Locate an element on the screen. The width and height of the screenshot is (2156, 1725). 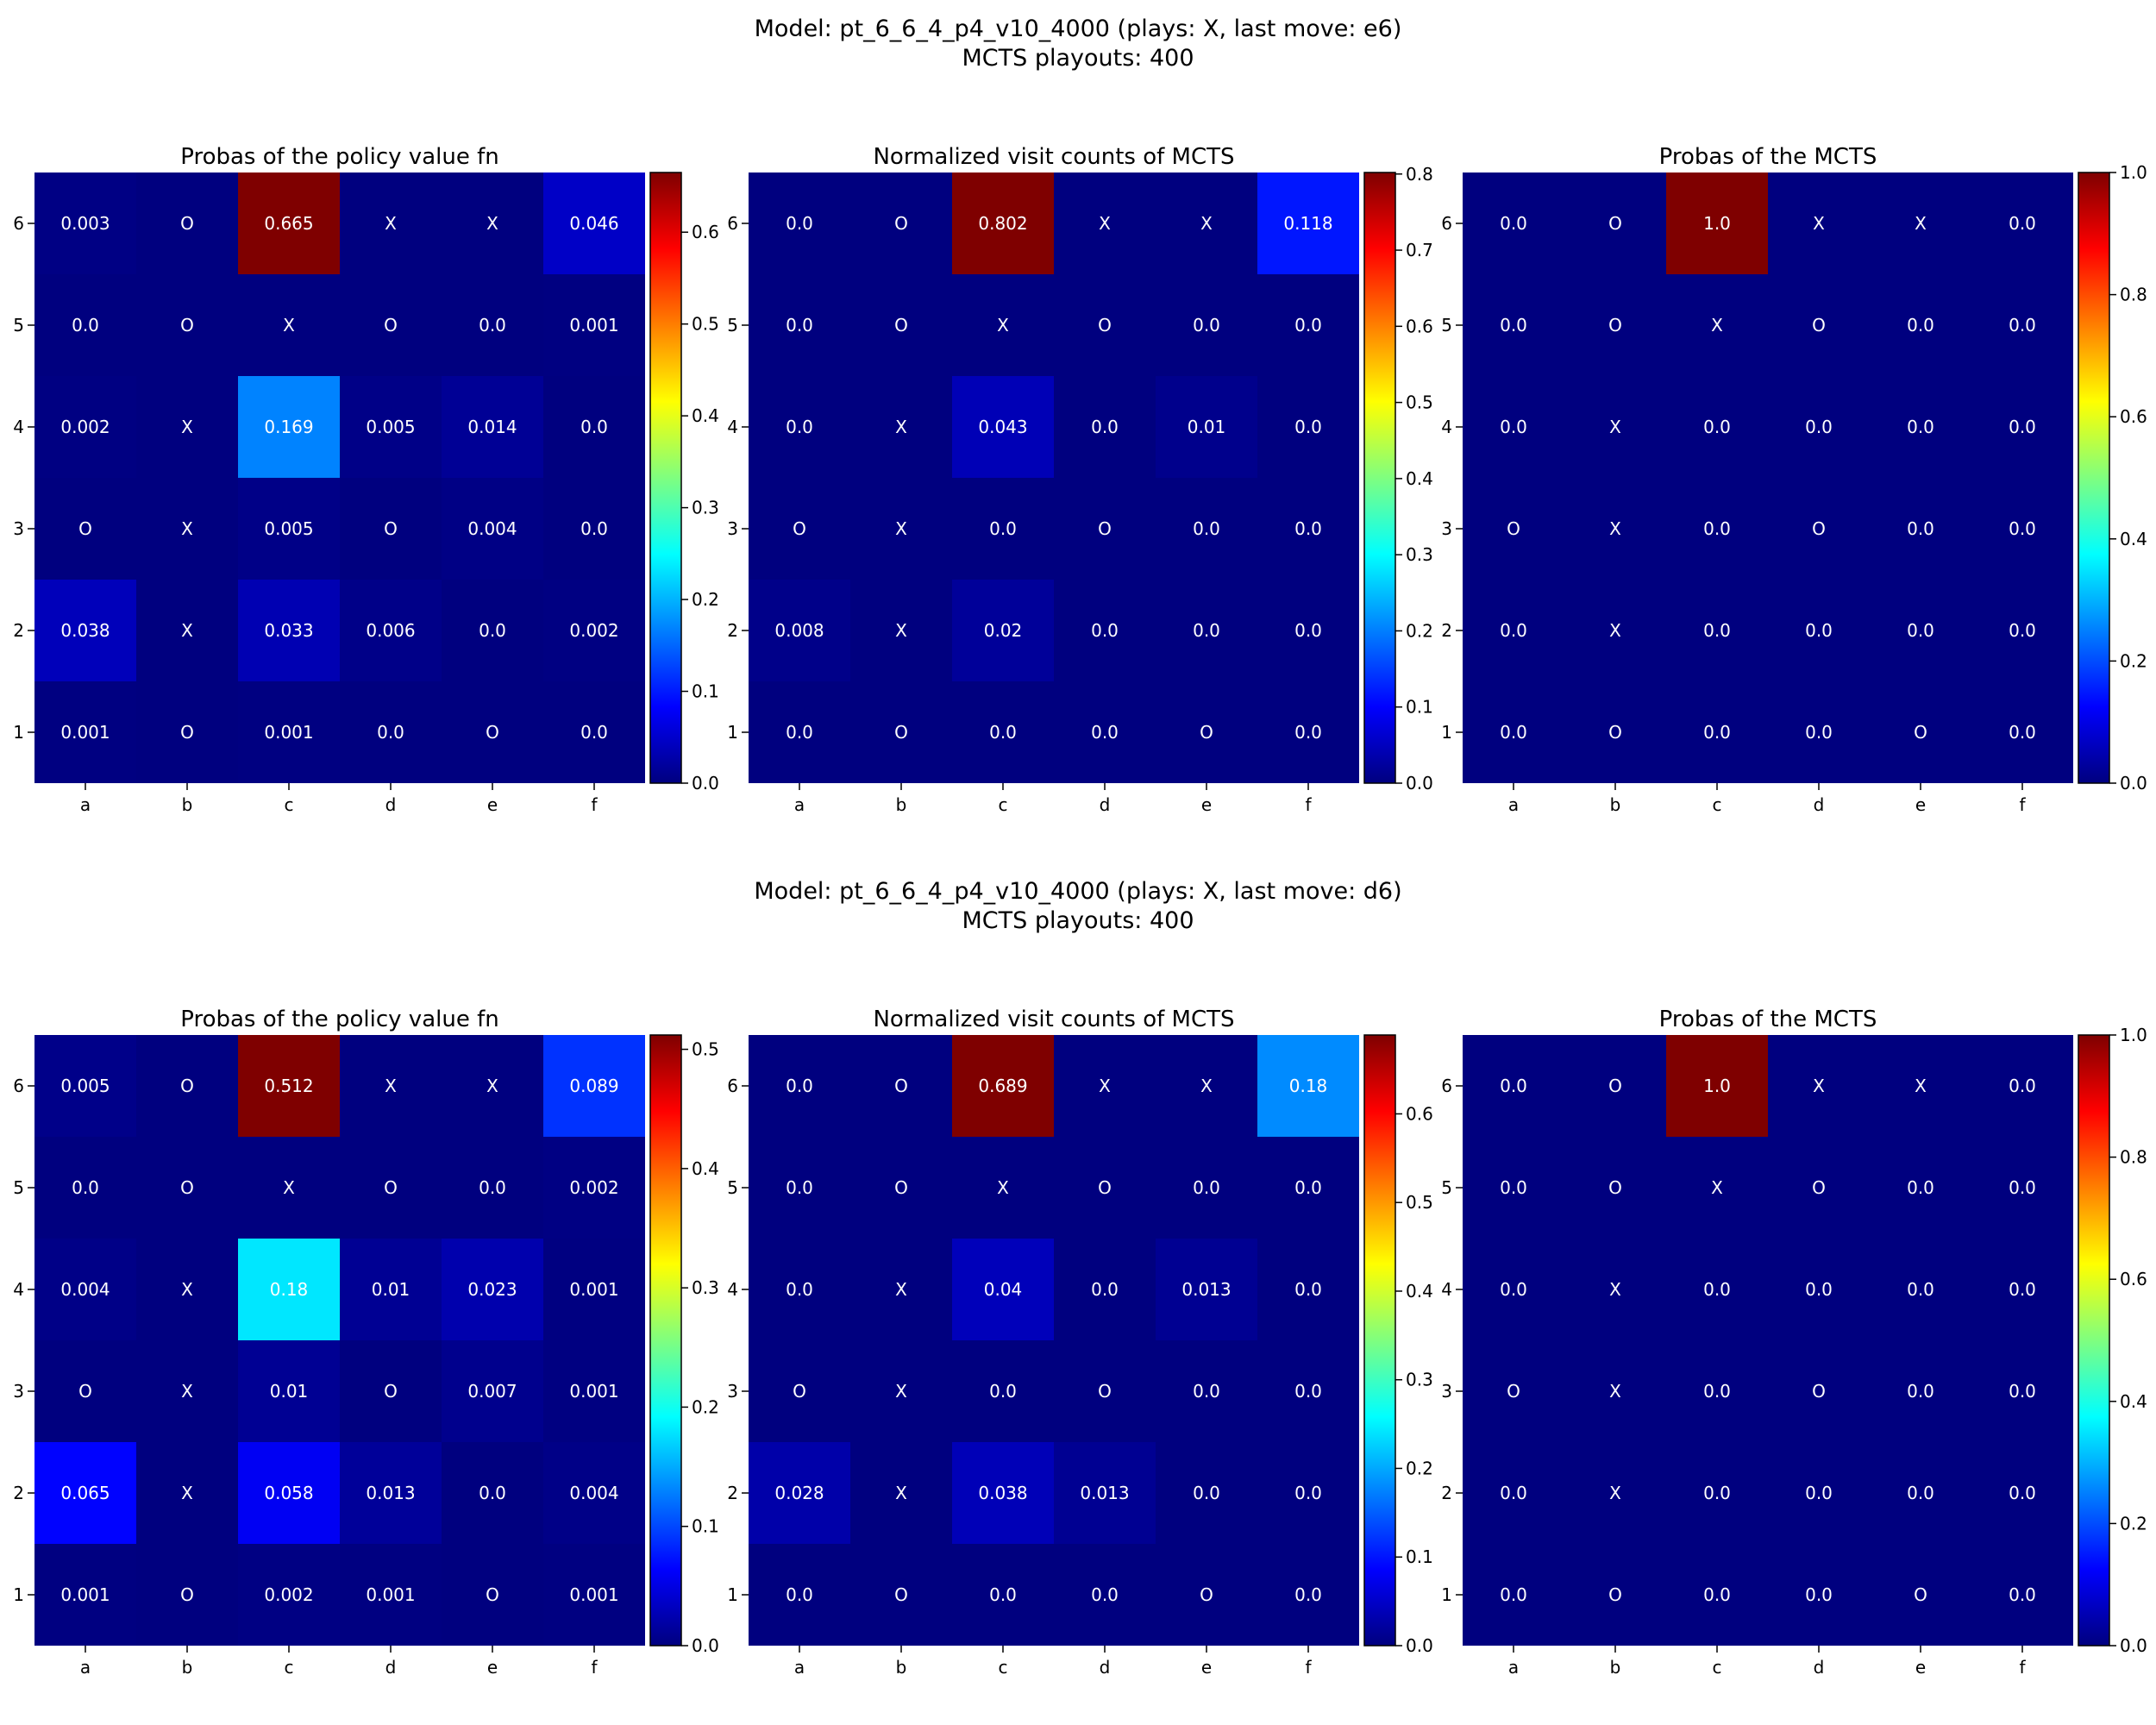
colorbar-tick-label: 0.6 is located at coordinates (1419, 1113).